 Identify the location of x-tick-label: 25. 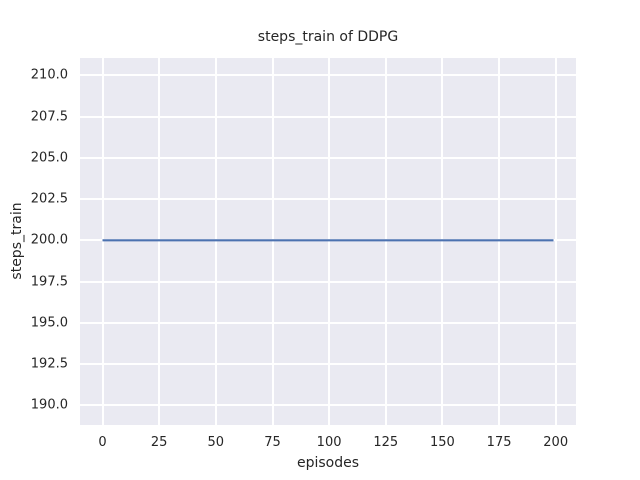
(159, 442).